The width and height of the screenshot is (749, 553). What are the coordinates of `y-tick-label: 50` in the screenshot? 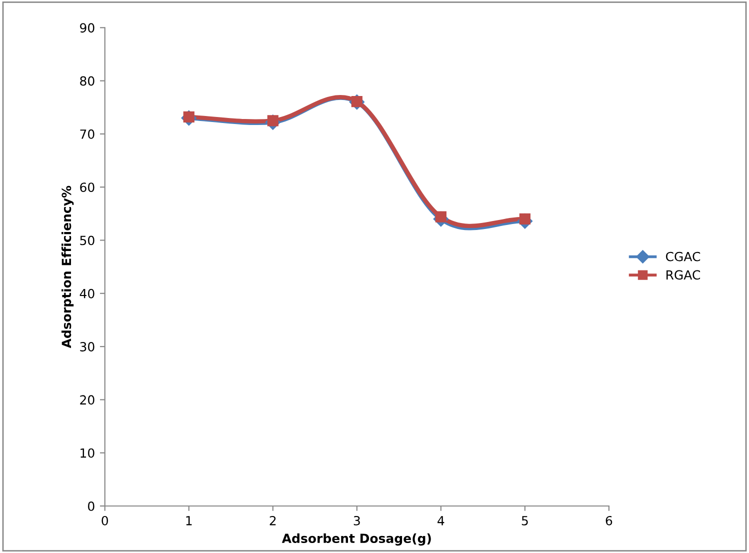 It's located at (87, 241).